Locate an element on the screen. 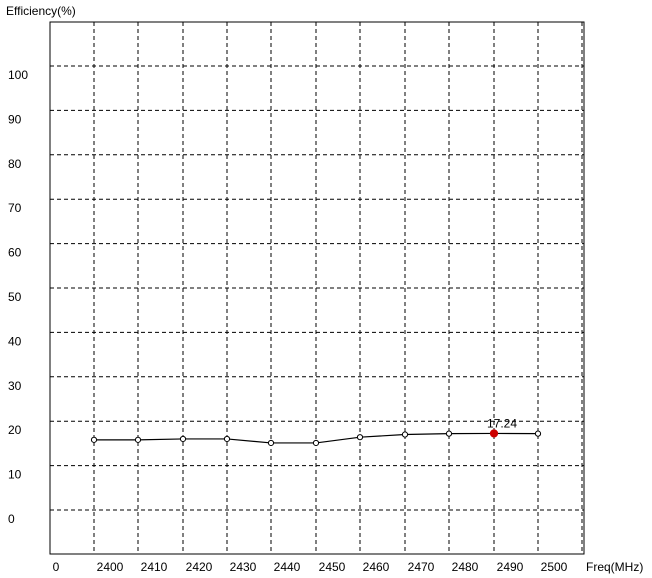  x-tick-label: 2450 is located at coordinates (332, 567).